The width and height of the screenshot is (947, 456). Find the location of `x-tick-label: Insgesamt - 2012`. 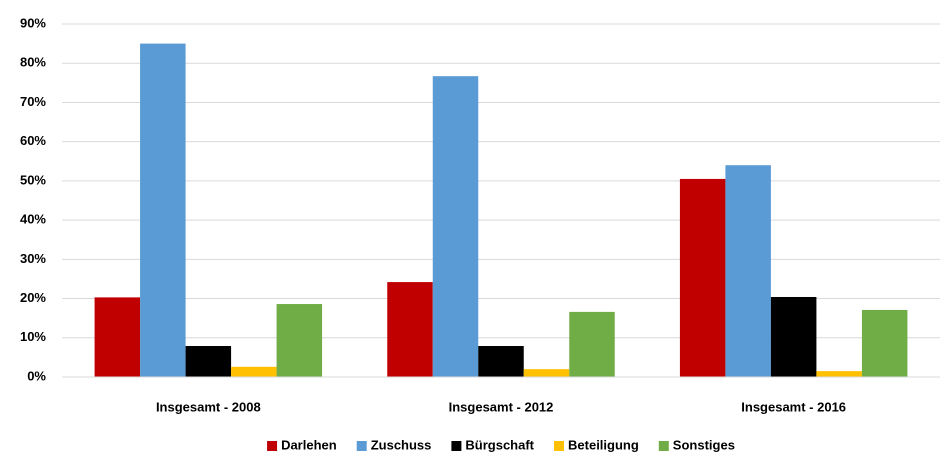

x-tick-label: Insgesamt - 2012 is located at coordinates (501, 406).